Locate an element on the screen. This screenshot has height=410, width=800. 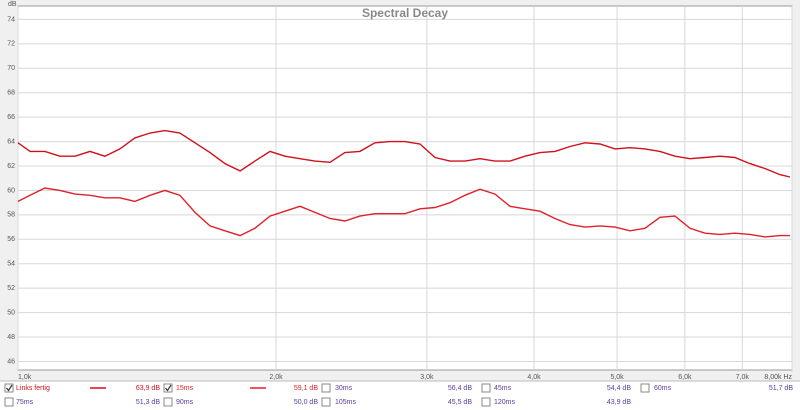
legend-readout: 56,4 dB is located at coordinates (460, 388).